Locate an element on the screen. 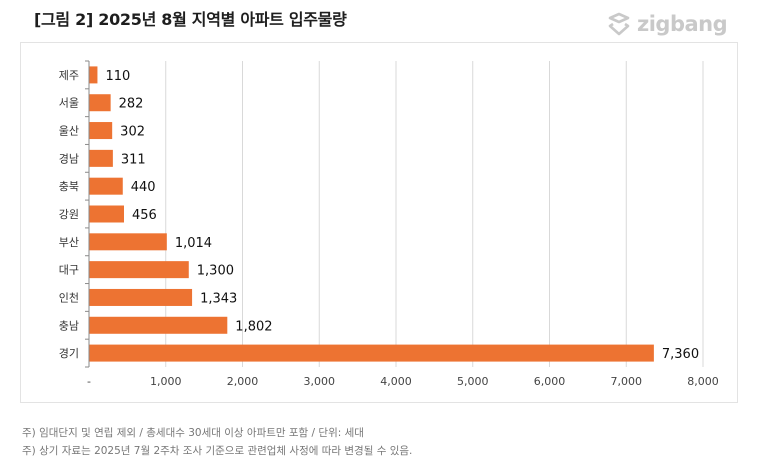 This screenshot has height=460, width=761. x-tick-label: 6,000 is located at coordinates (550, 381).